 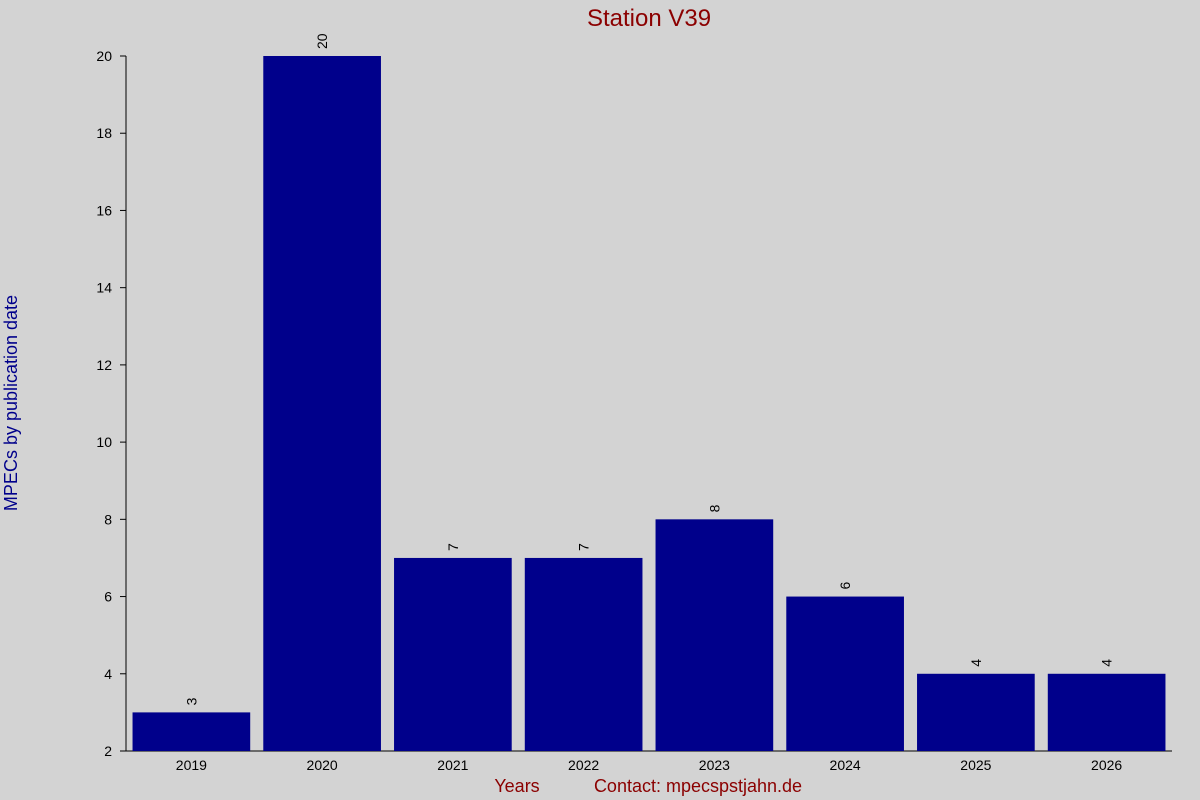 What do you see at coordinates (104, 365) in the screenshot?
I see `y-tick-label: 12` at bounding box center [104, 365].